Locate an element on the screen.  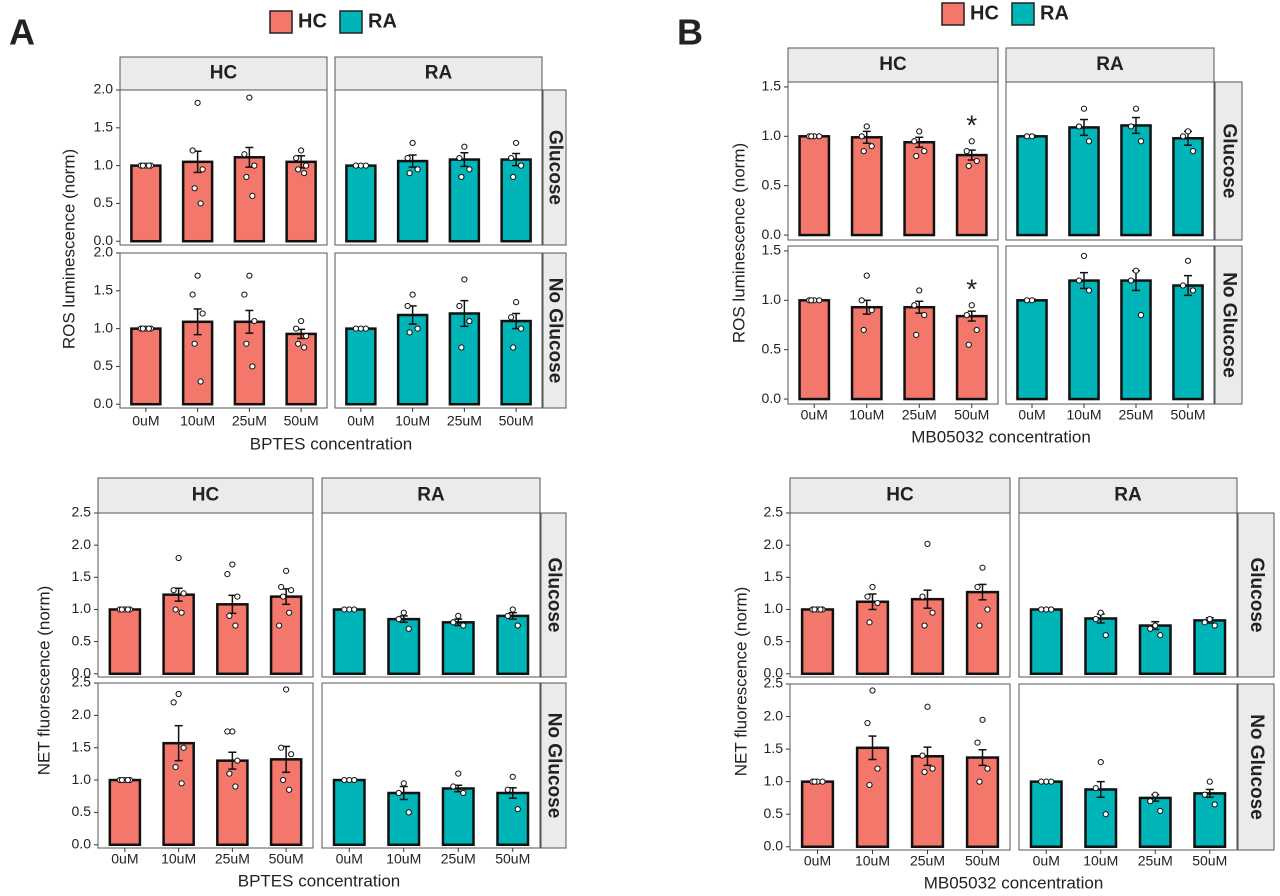
legend-swatch is located at coordinates (953, 14).